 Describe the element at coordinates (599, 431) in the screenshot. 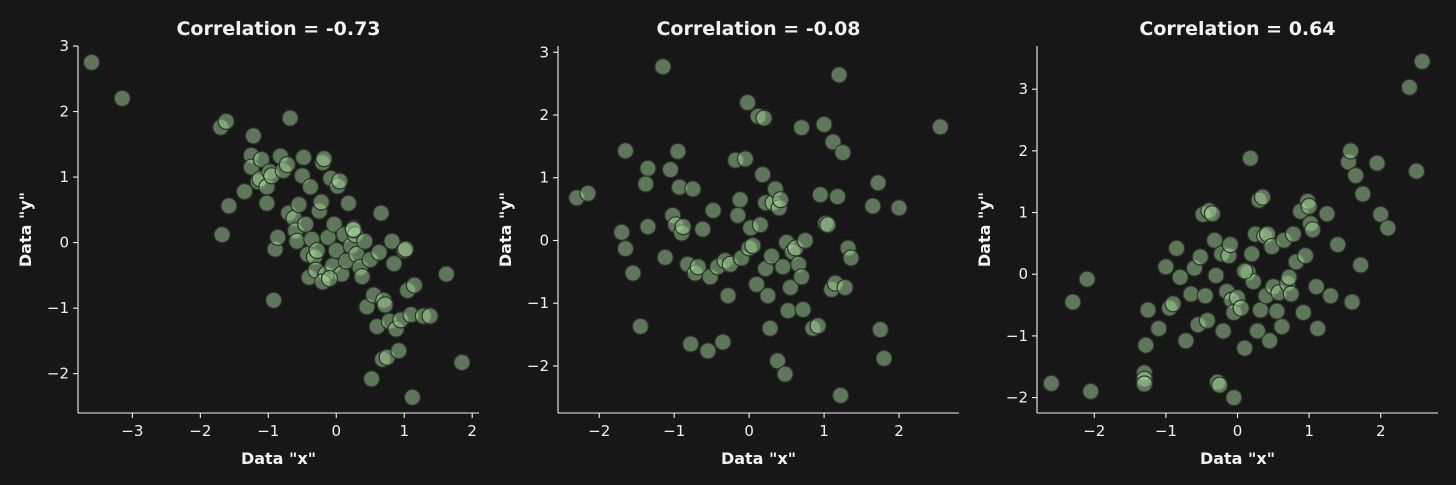

I see `x-tick-label-2--2: −2` at that location.